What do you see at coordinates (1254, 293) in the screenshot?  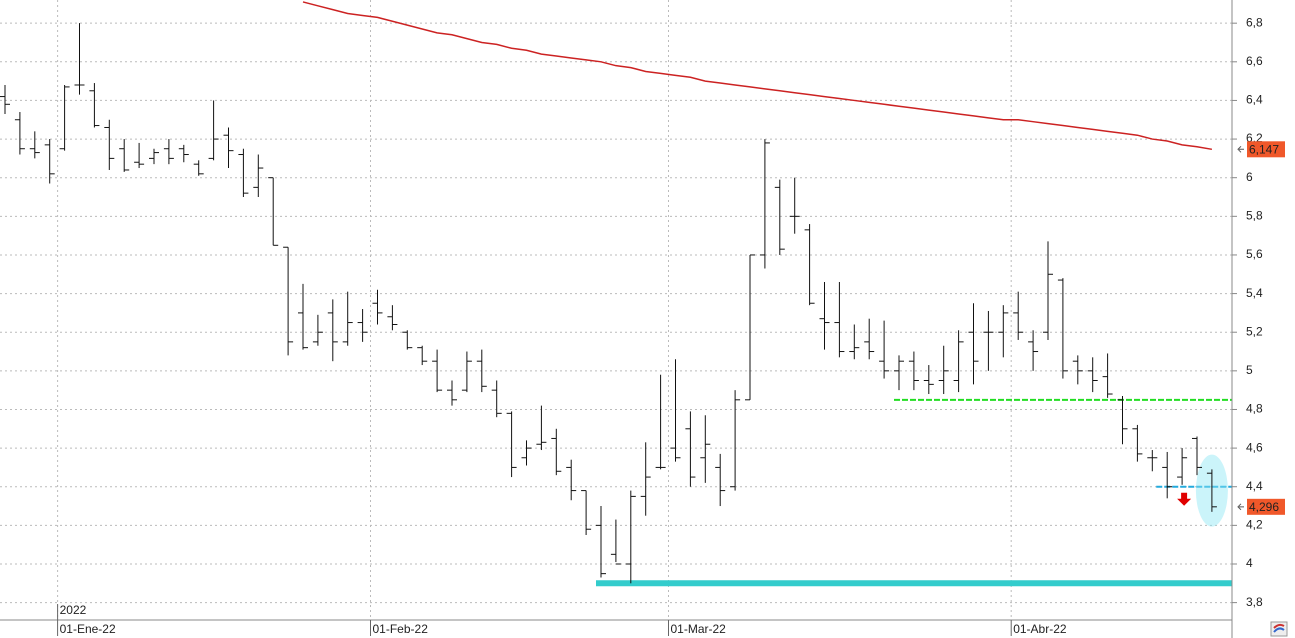 I see `y-tick-label: 5,4` at bounding box center [1254, 293].